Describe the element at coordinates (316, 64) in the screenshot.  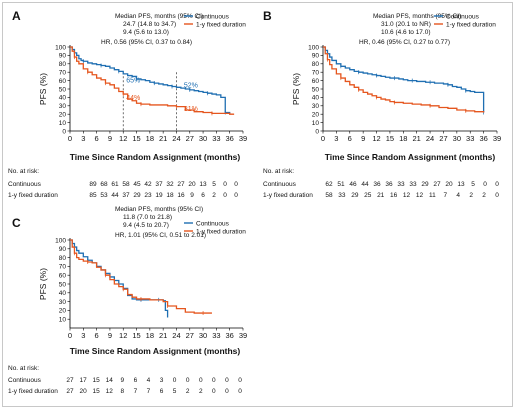
I see `y-tick-label: 80` at that location.